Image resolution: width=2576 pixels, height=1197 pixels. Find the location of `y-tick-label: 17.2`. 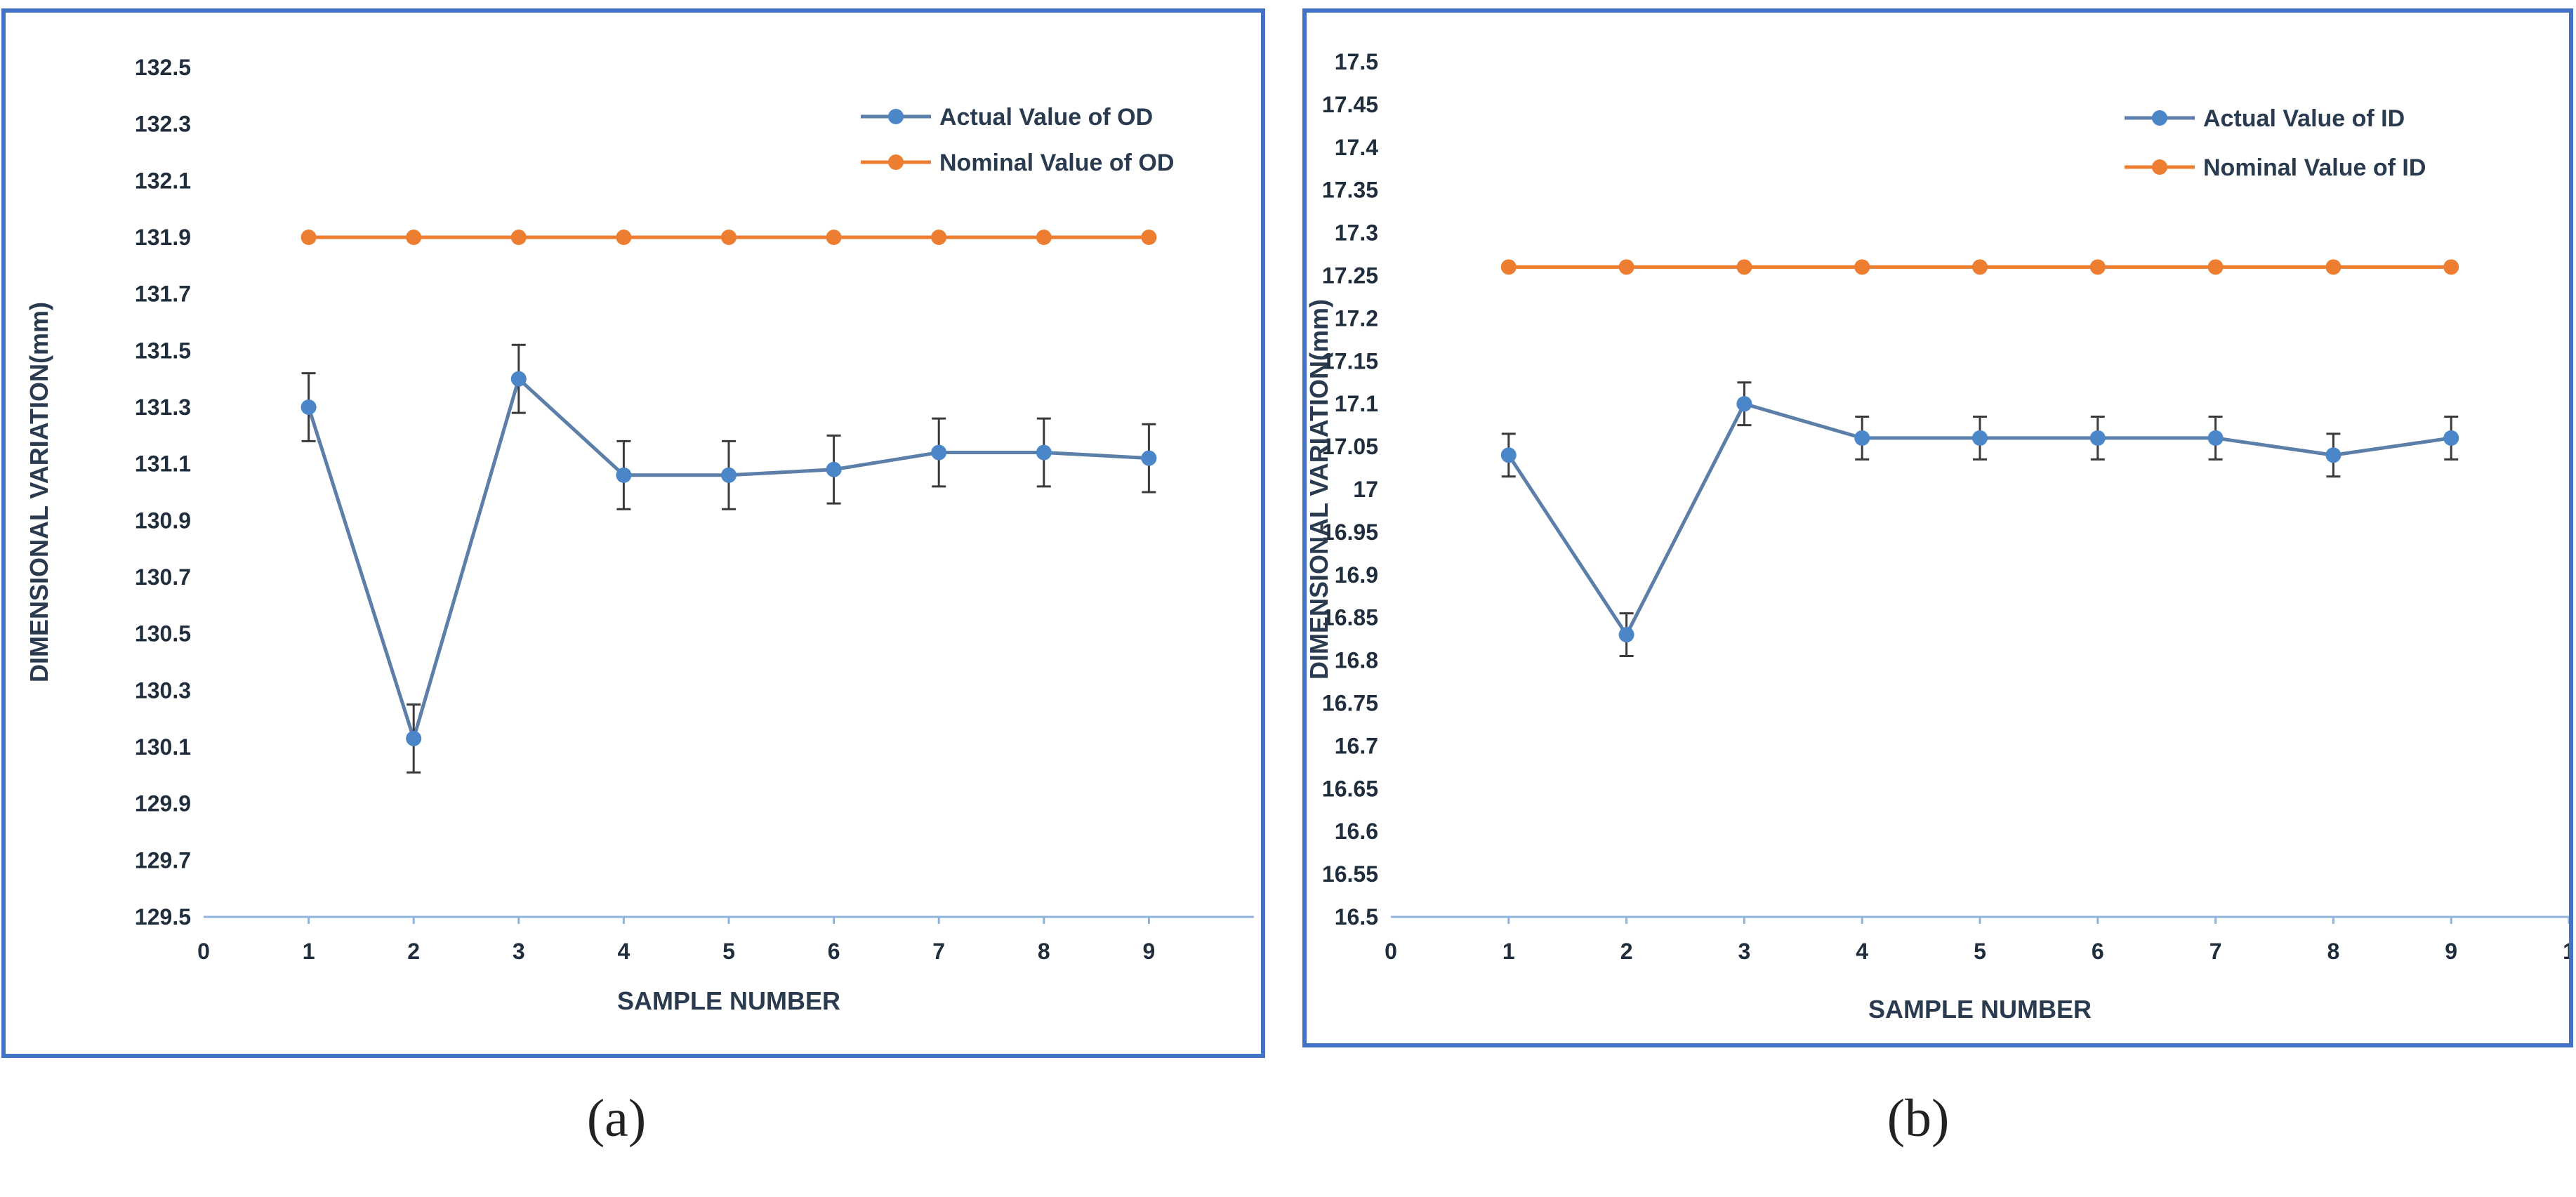

y-tick-label: 17.2 is located at coordinates (1356, 318).